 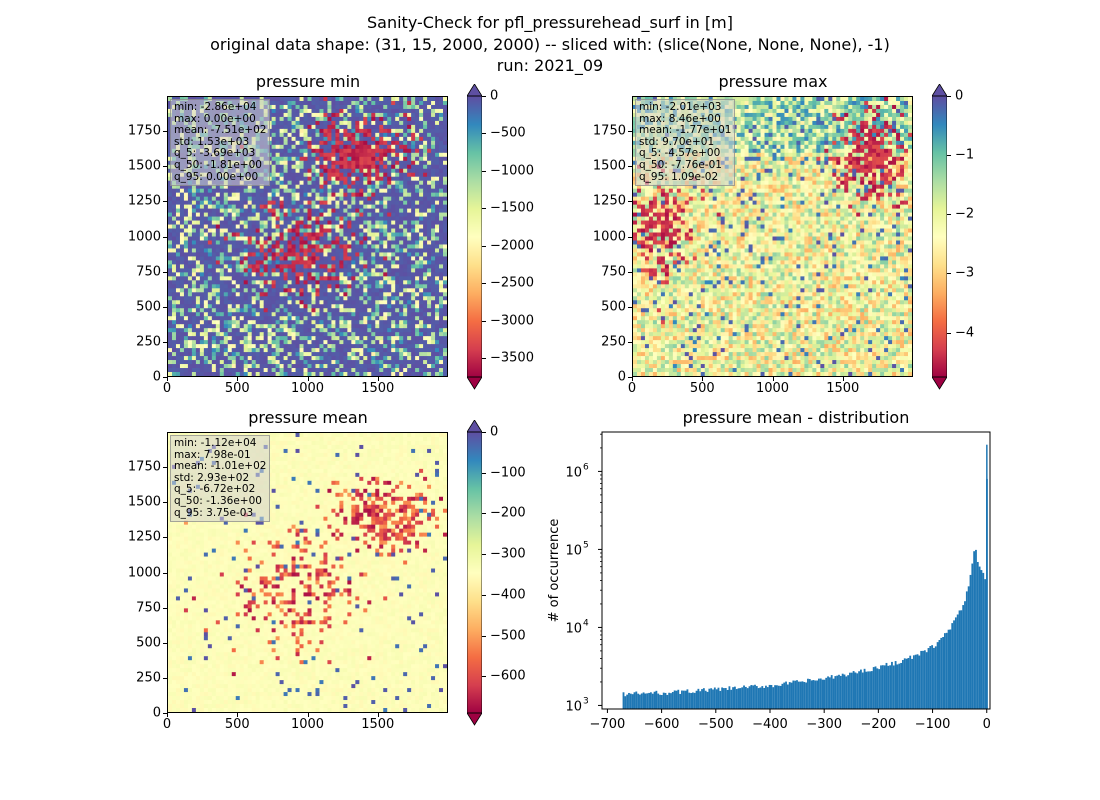 I want to click on stats-line: q_5: -6.72e+02, so click(x=215, y=489).